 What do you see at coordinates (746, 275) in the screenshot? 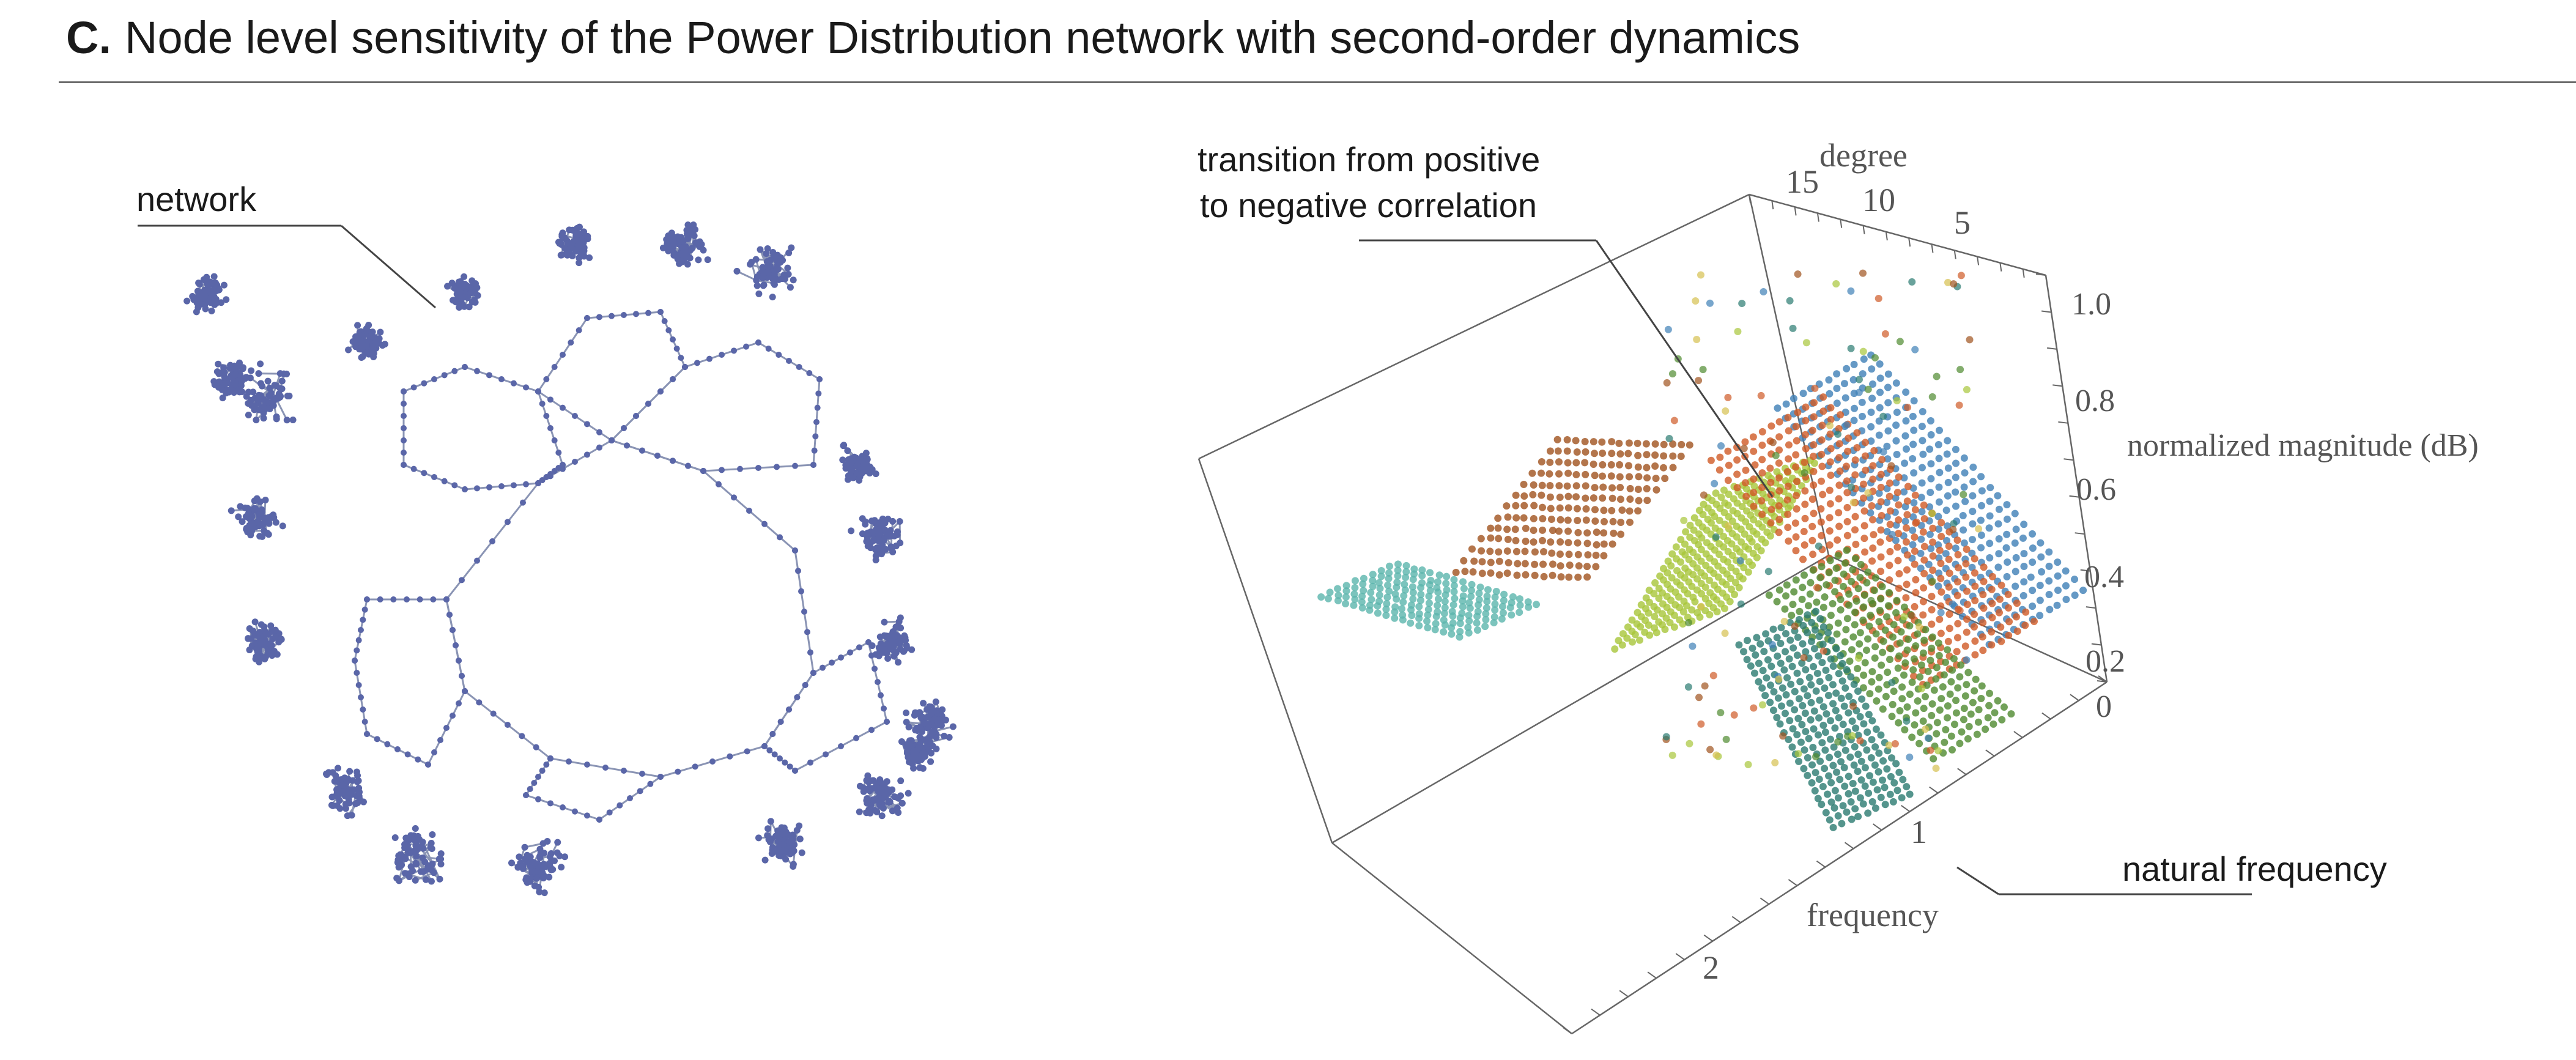
I see `network-edge` at bounding box center [746, 275].